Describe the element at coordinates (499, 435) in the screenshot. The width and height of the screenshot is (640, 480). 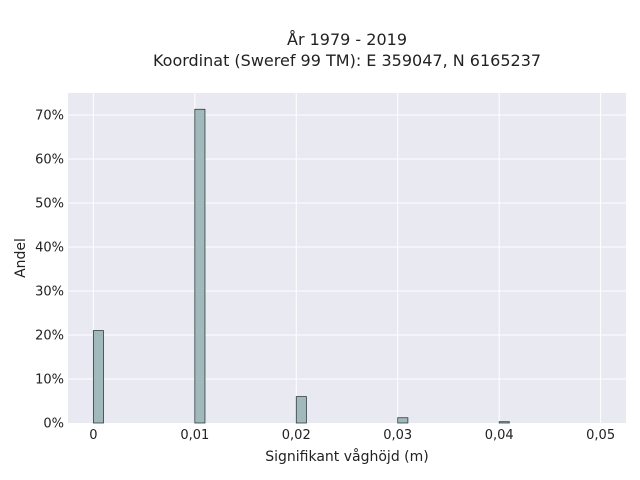
I see `x-tick-label: 0,04` at that location.